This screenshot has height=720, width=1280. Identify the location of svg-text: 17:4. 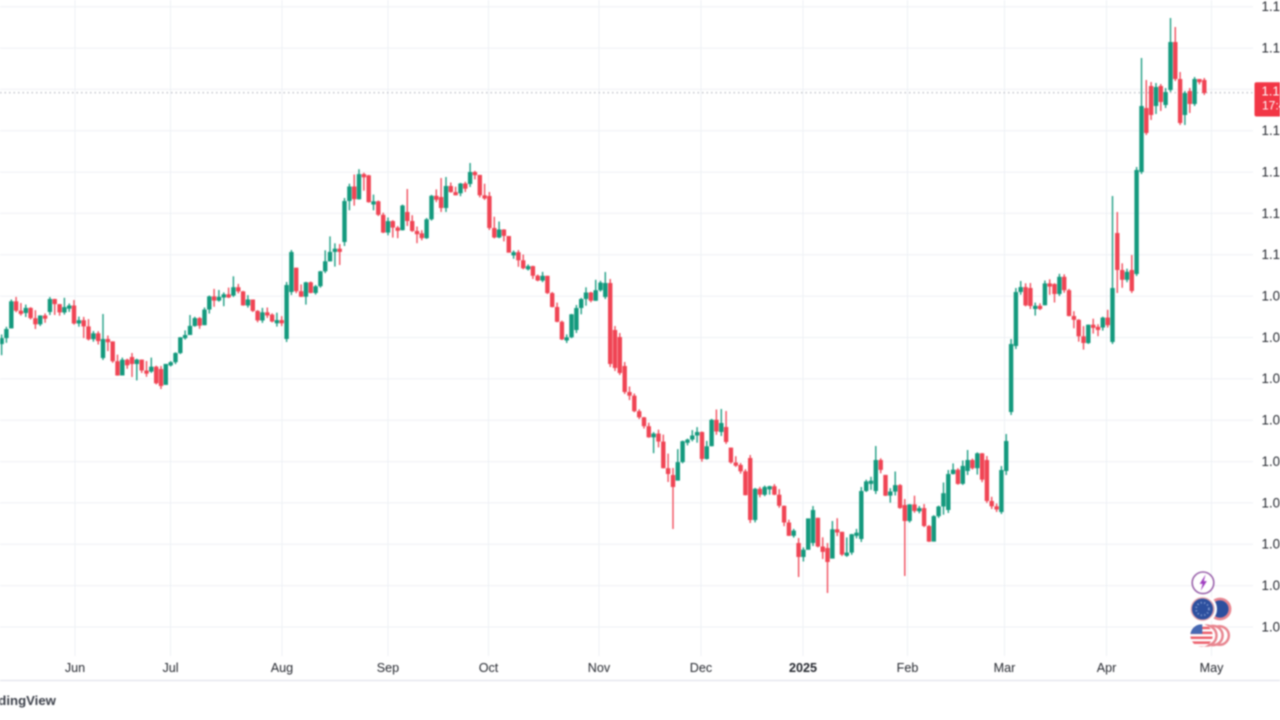
(1271, 106).